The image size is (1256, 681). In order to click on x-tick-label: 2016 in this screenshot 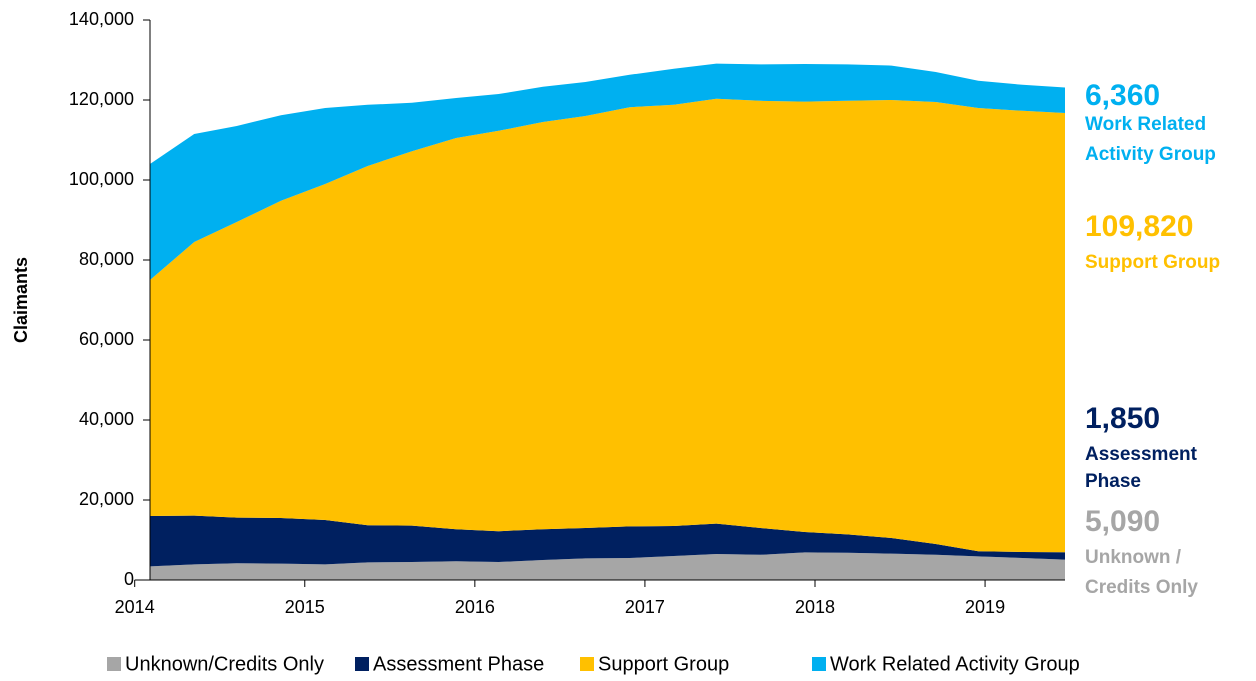, I will do `click(475, 607)`.